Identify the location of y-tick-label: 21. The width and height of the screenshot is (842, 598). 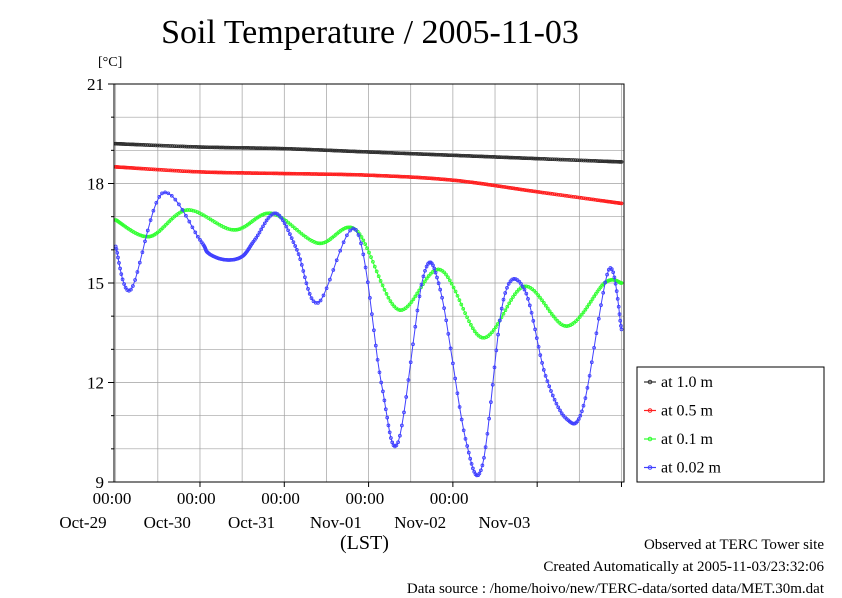
(95, 84).